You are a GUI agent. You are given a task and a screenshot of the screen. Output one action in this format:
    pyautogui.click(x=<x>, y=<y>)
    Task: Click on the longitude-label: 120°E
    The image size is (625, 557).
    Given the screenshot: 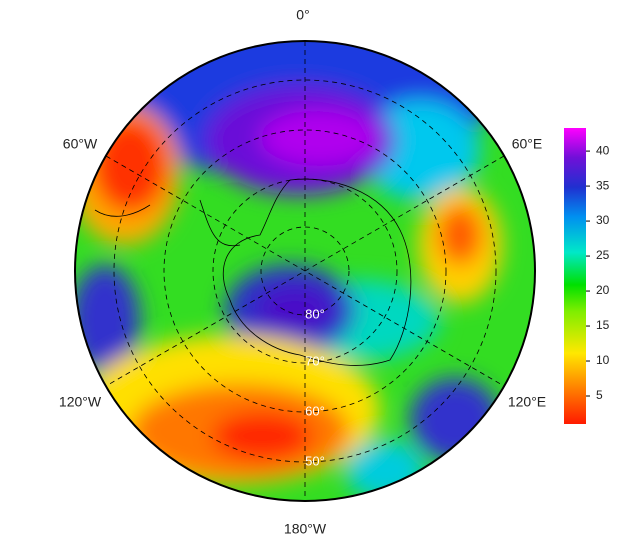 What is the action you would take?
    pyautogui.click(x=527, y=402)
    